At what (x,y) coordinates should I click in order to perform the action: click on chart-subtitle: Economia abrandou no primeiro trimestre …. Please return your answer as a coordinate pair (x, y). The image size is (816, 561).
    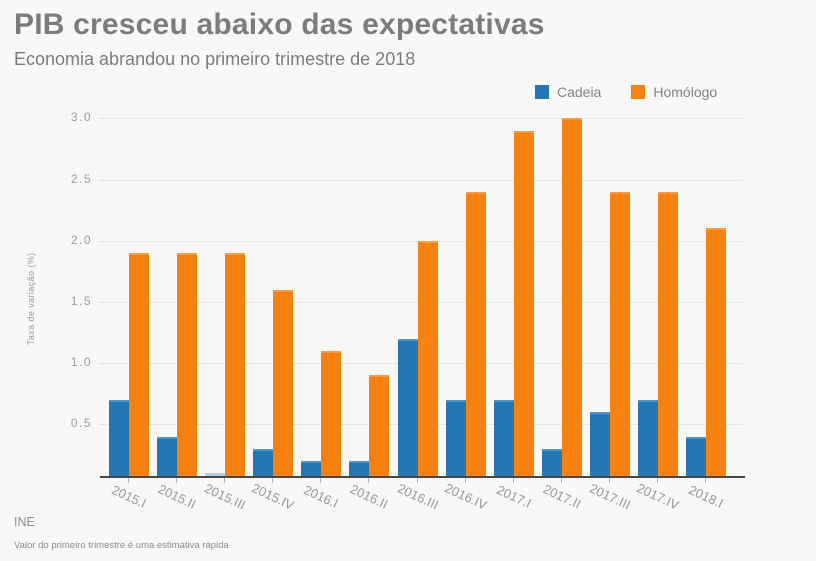
    Looking at the image, I should click on (215, 59).